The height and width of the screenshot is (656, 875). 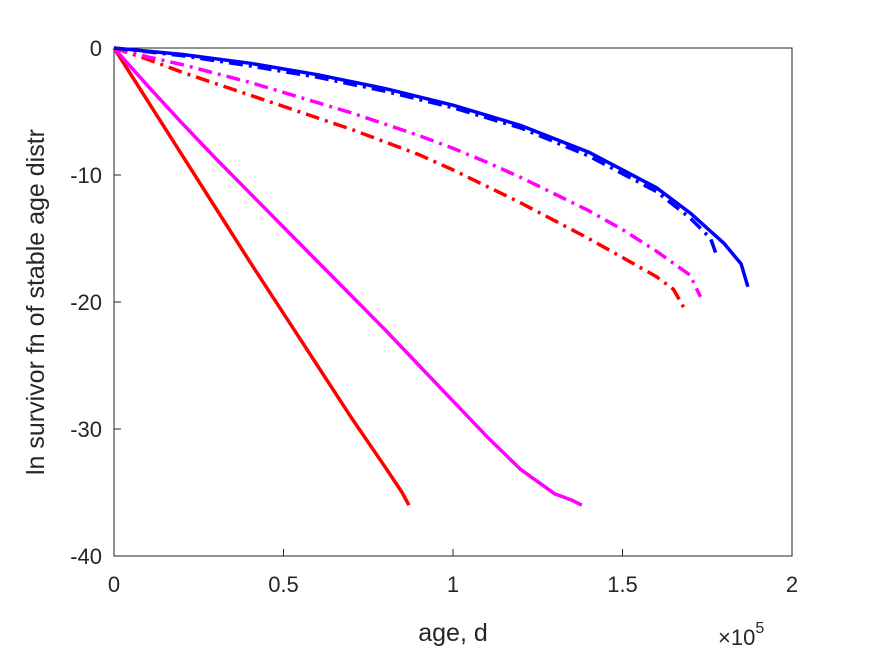 I want to click on x-multiplier-label: ×10⁵, so click(x=741, y=635).